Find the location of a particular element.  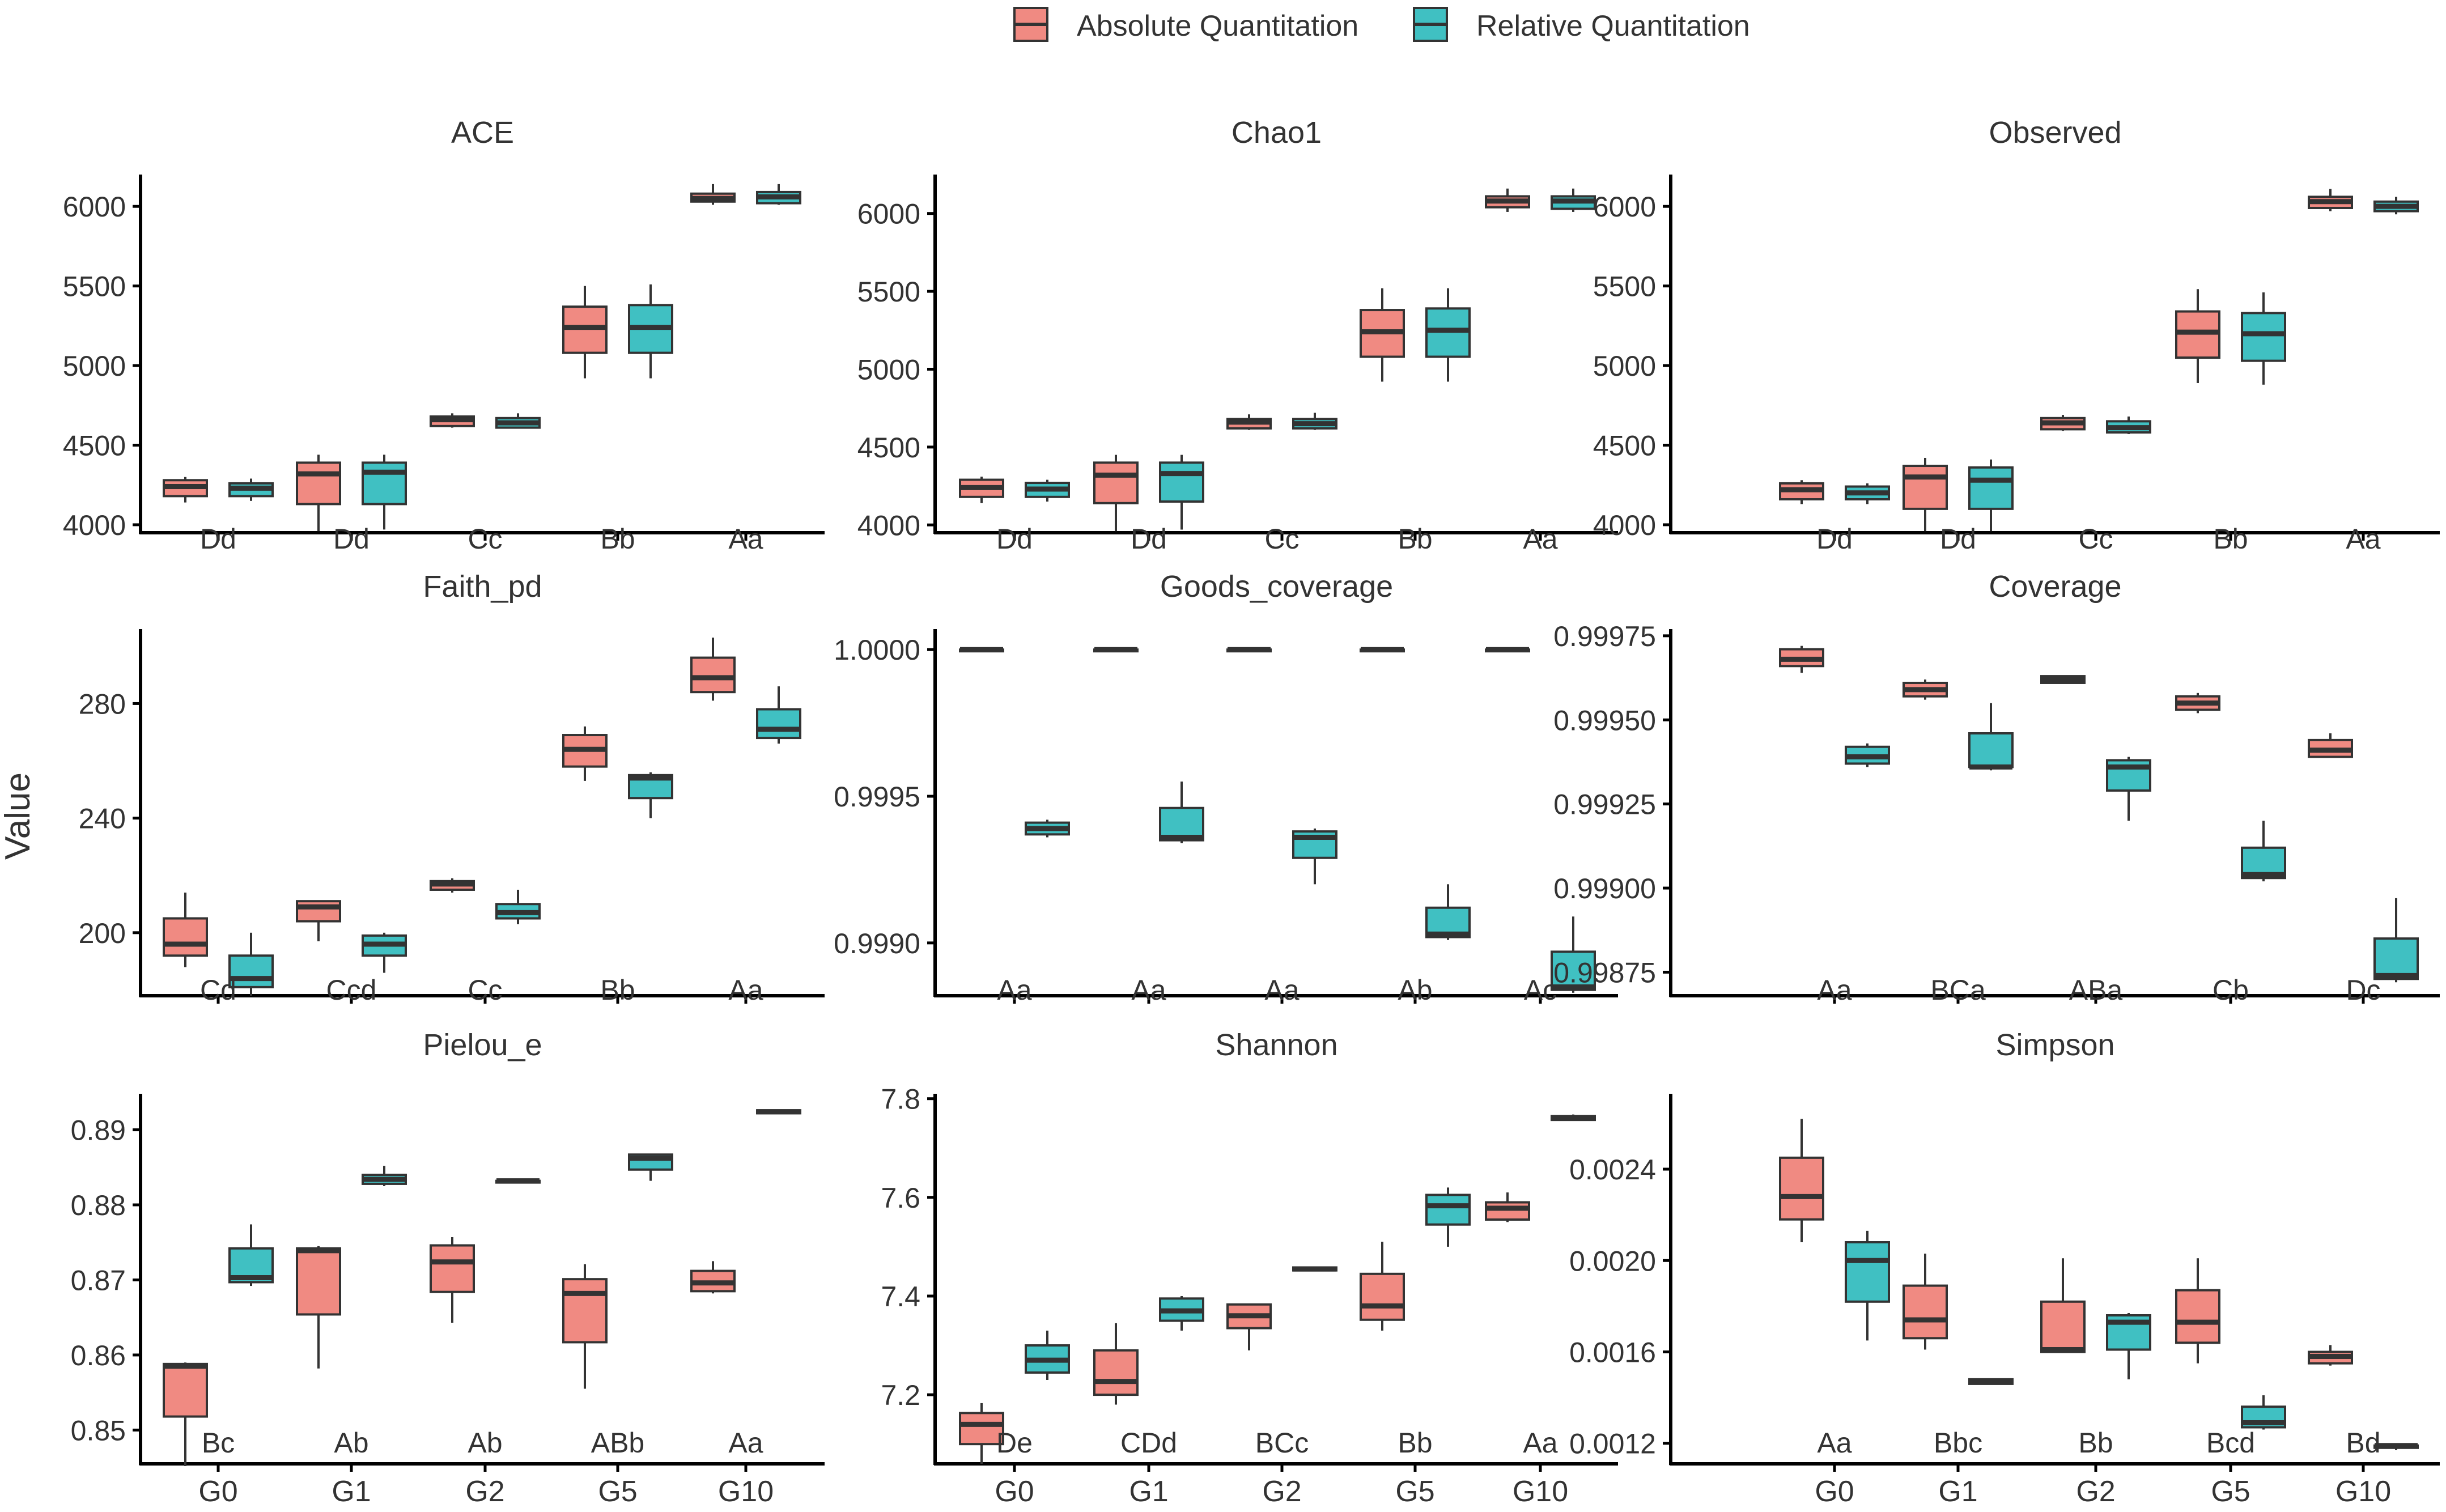

legend-label-absolute: Absolute Quantitation is located at coordinates (1217, 27).